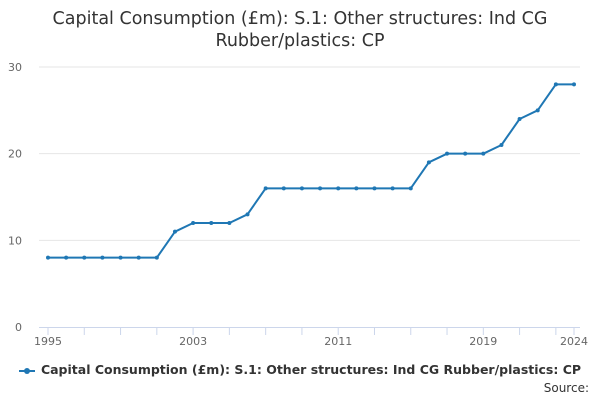 This screenshot has height=400, width=600. What do you see at coordinates (410, 188) in the screenshot?
I see `data-point-2015` at bounding box center [410, 188].